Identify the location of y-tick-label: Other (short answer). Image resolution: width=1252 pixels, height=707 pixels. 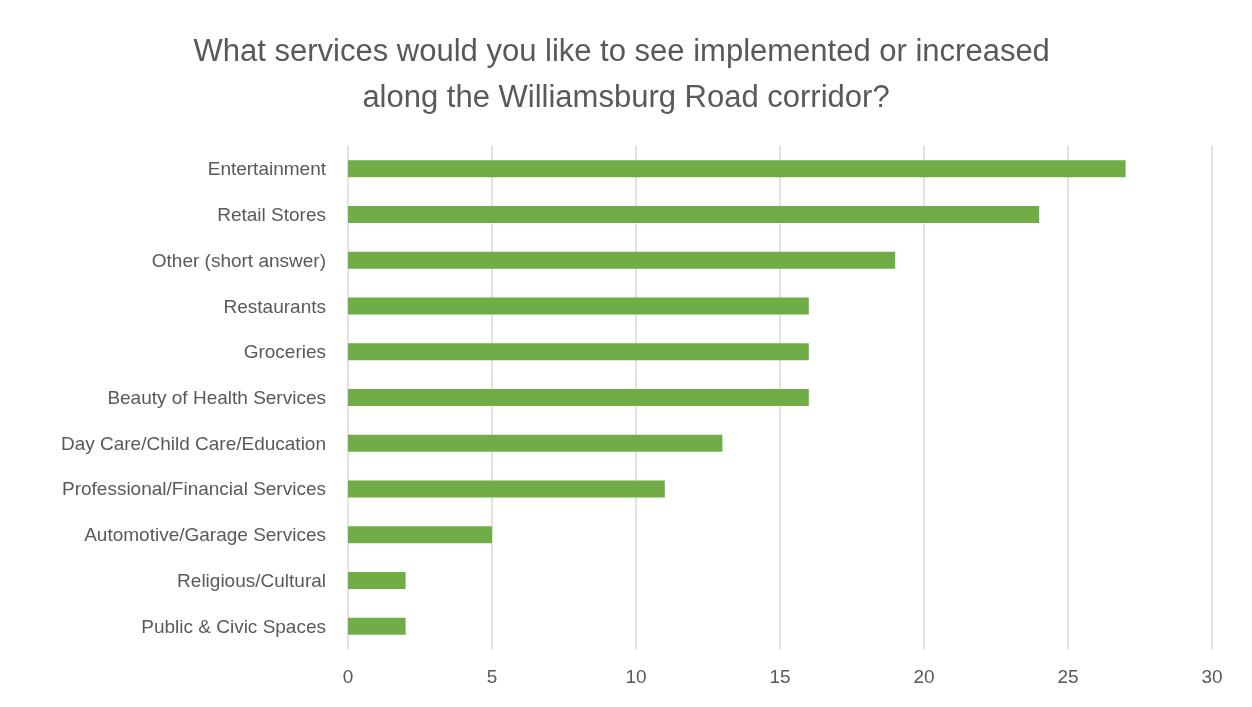
(238, 260).